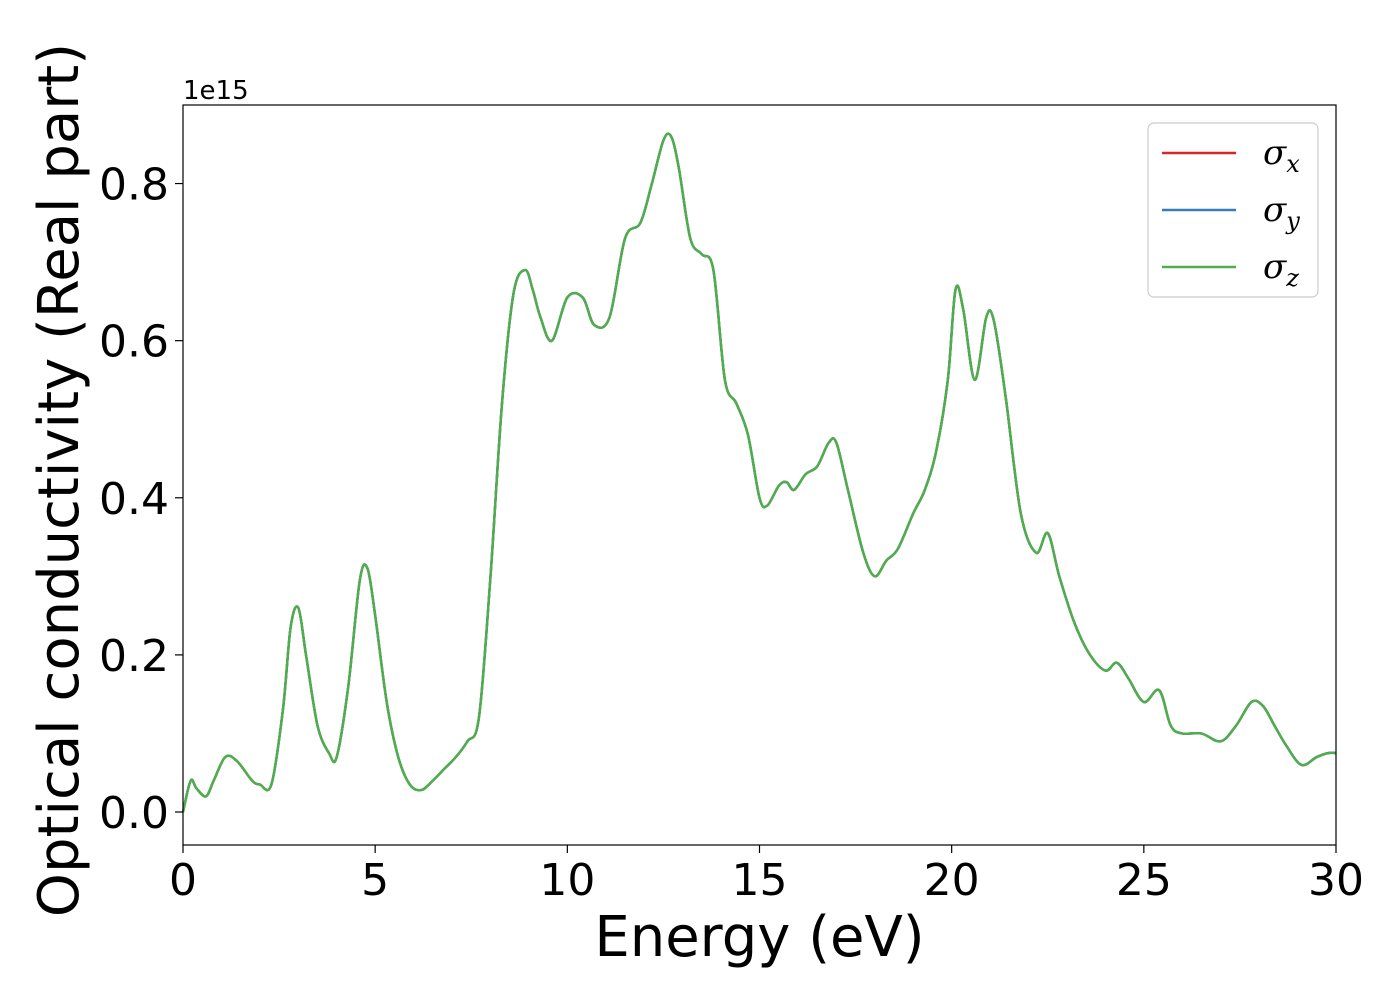 The image size is (1400, 1000). I want to click on y-tick-label: 0.6, so click(134, 342).